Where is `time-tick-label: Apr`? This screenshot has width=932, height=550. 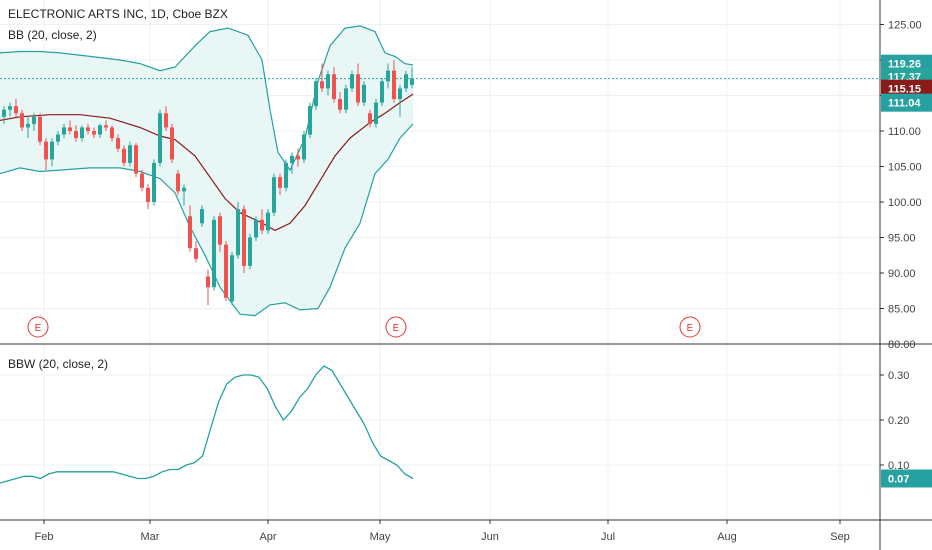
time-tick-label: Apr is located at coordinates (267, 537).